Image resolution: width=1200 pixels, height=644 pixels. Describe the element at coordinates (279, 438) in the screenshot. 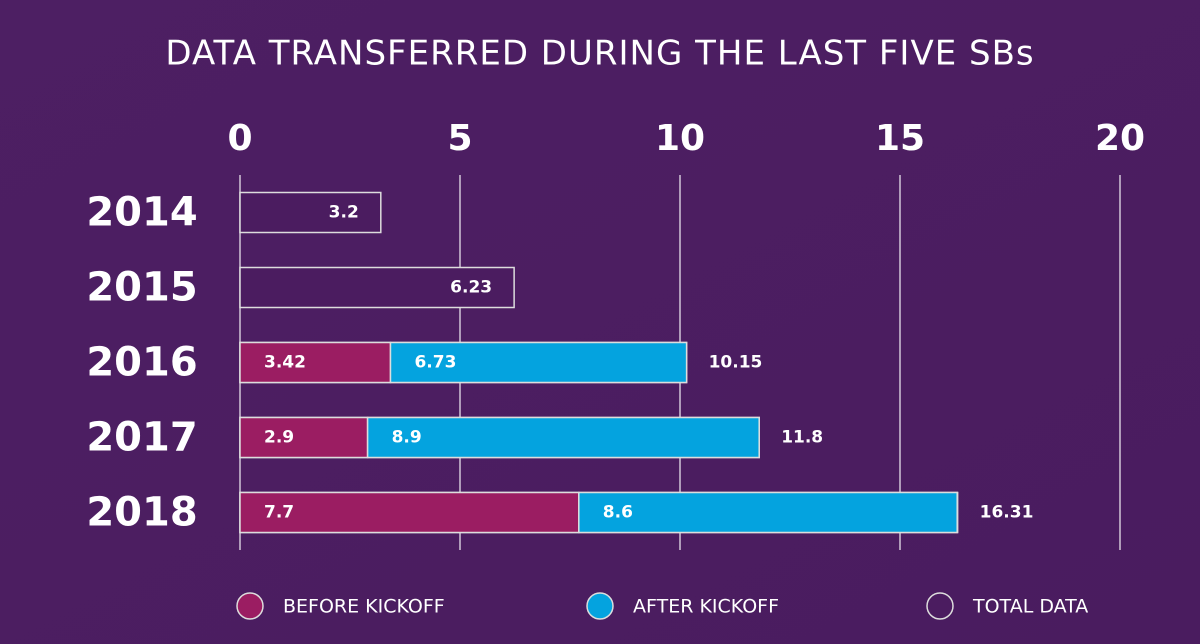

I see `value-label: 2.9` at that location.